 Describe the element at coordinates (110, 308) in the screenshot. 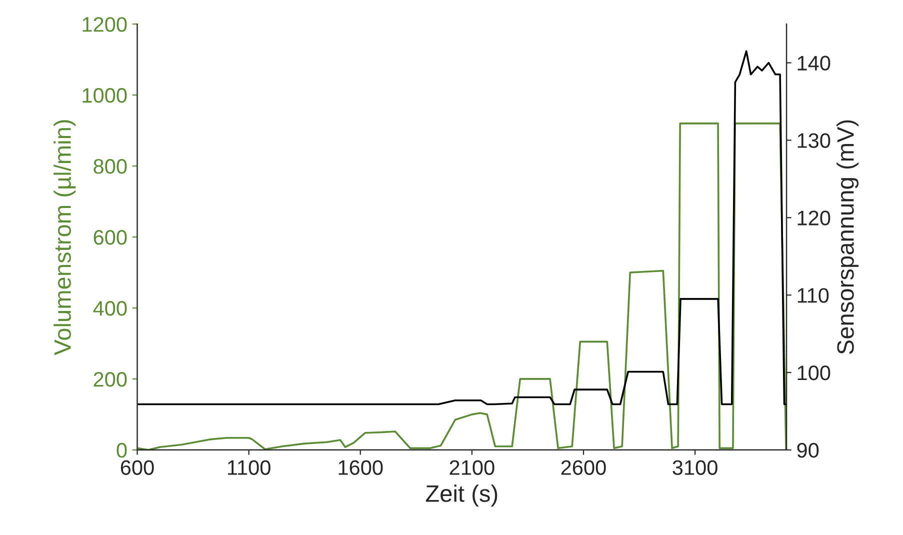

I see `y-tick-label: 400` at that location.